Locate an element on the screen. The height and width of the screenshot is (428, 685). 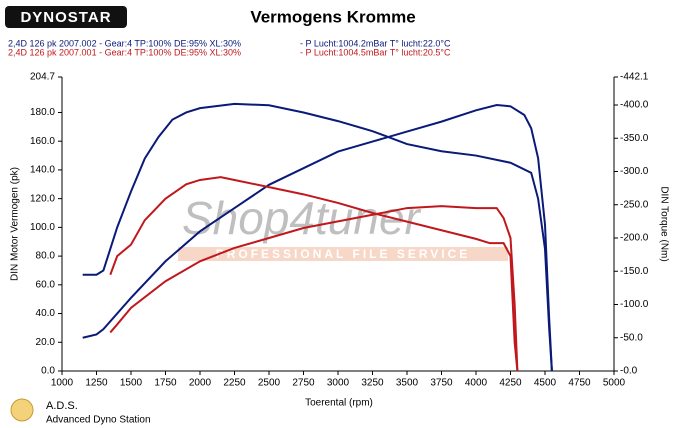
x-tick-label: 4250 is located at coordinates (510, 383).